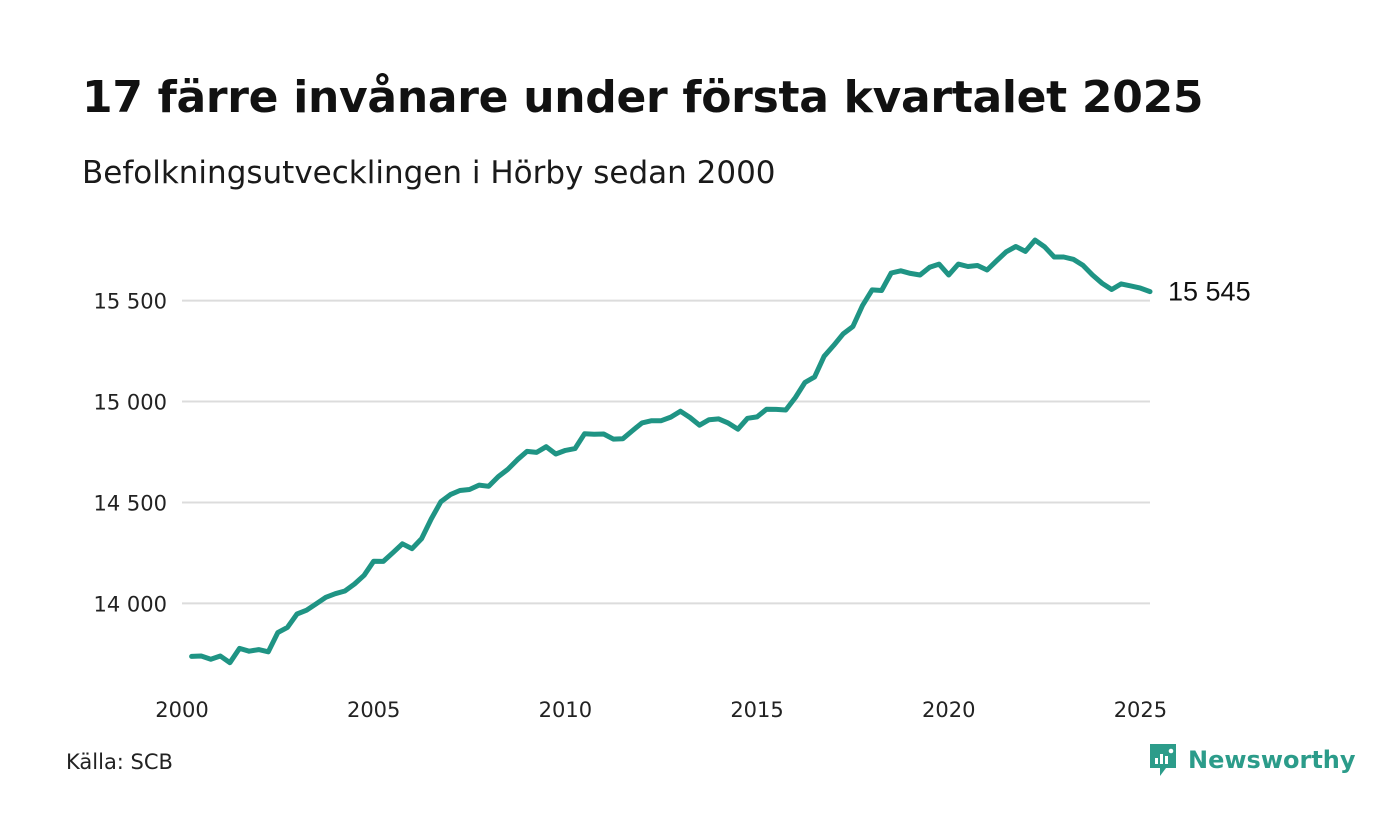  Describe the element at coordinates (119, 762) in the screenshot. I see `source-note: Källa: SCB` at that location.